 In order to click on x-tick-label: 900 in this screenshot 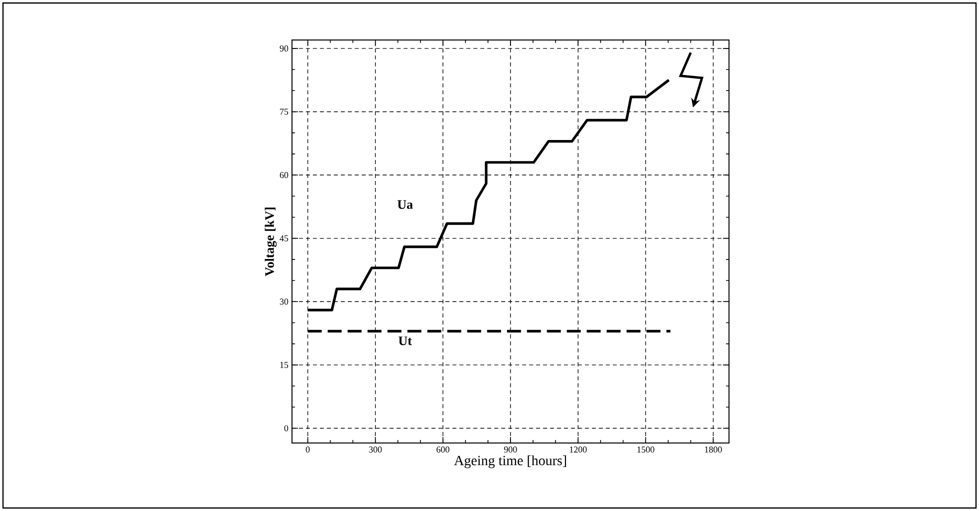, I will do `click(510, 449)`.